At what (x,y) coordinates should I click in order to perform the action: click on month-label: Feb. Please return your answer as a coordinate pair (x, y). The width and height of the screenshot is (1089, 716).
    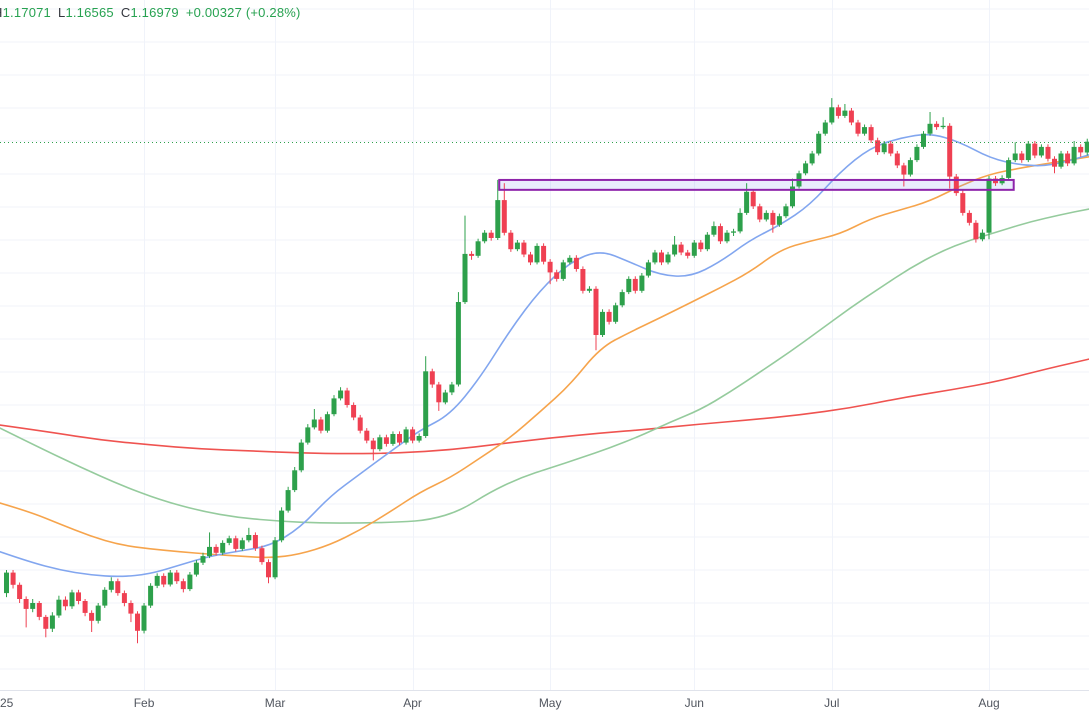
    Looking at the image, I should click on (144, 703).